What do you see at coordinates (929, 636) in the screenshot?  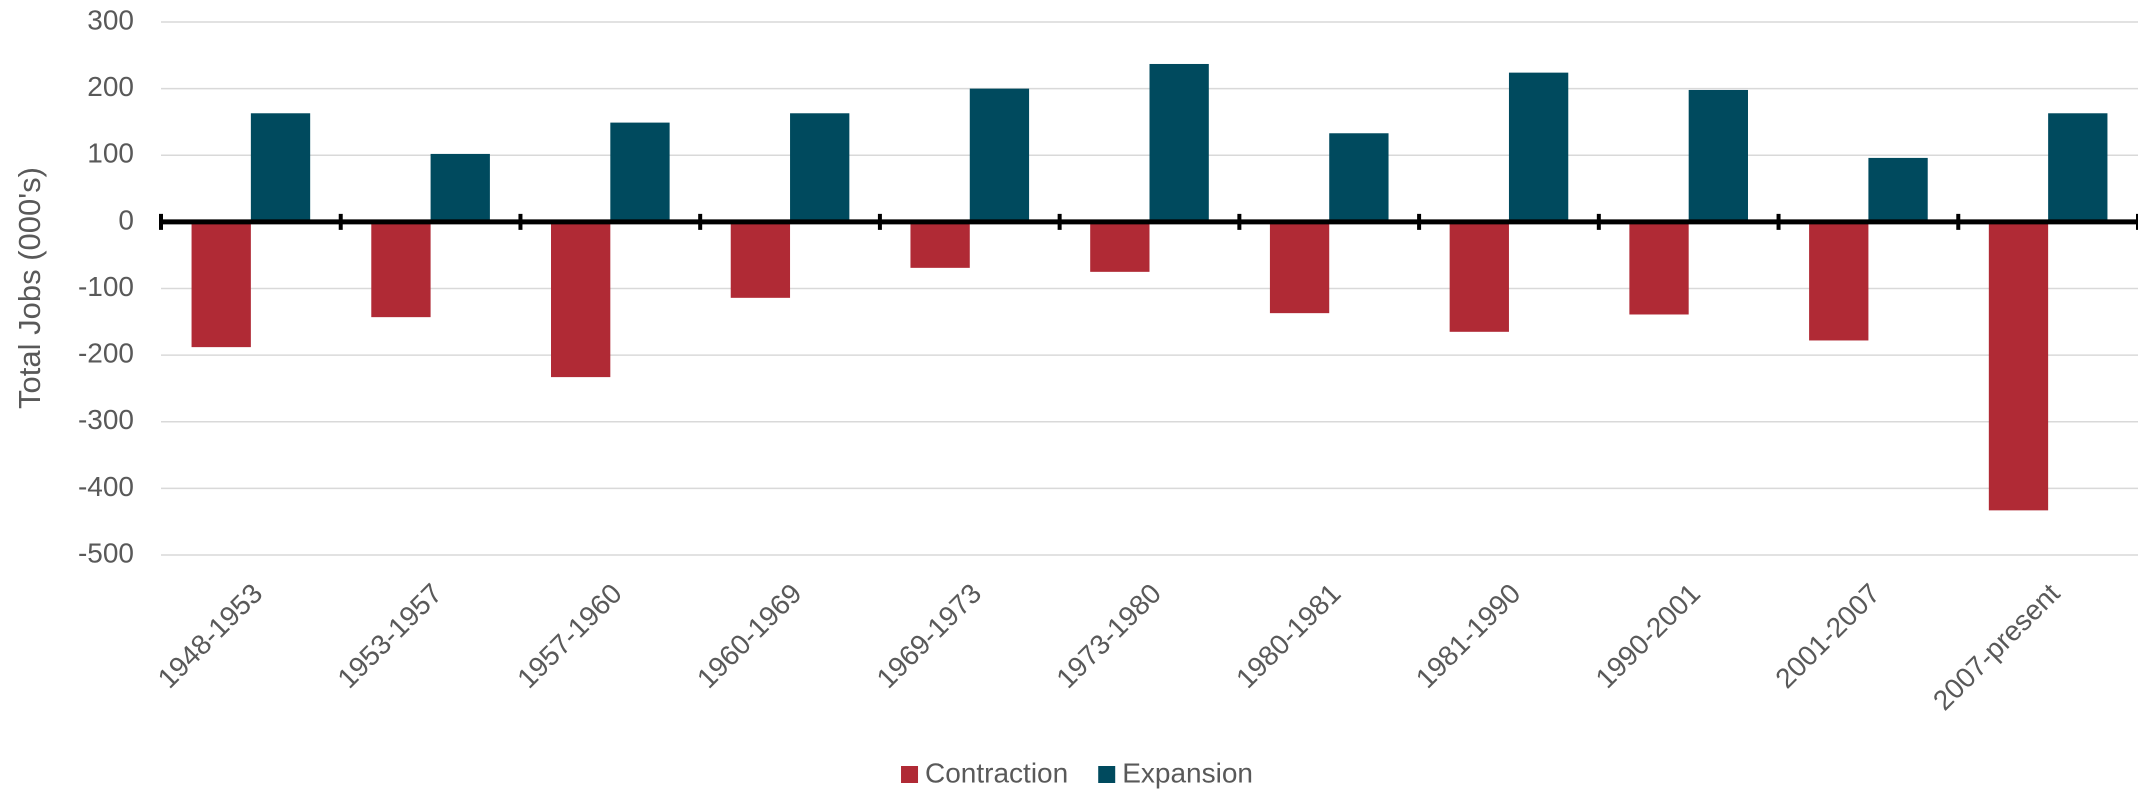 I see `x-tick-label: 1969-1973` at bounding box center [929, 636].